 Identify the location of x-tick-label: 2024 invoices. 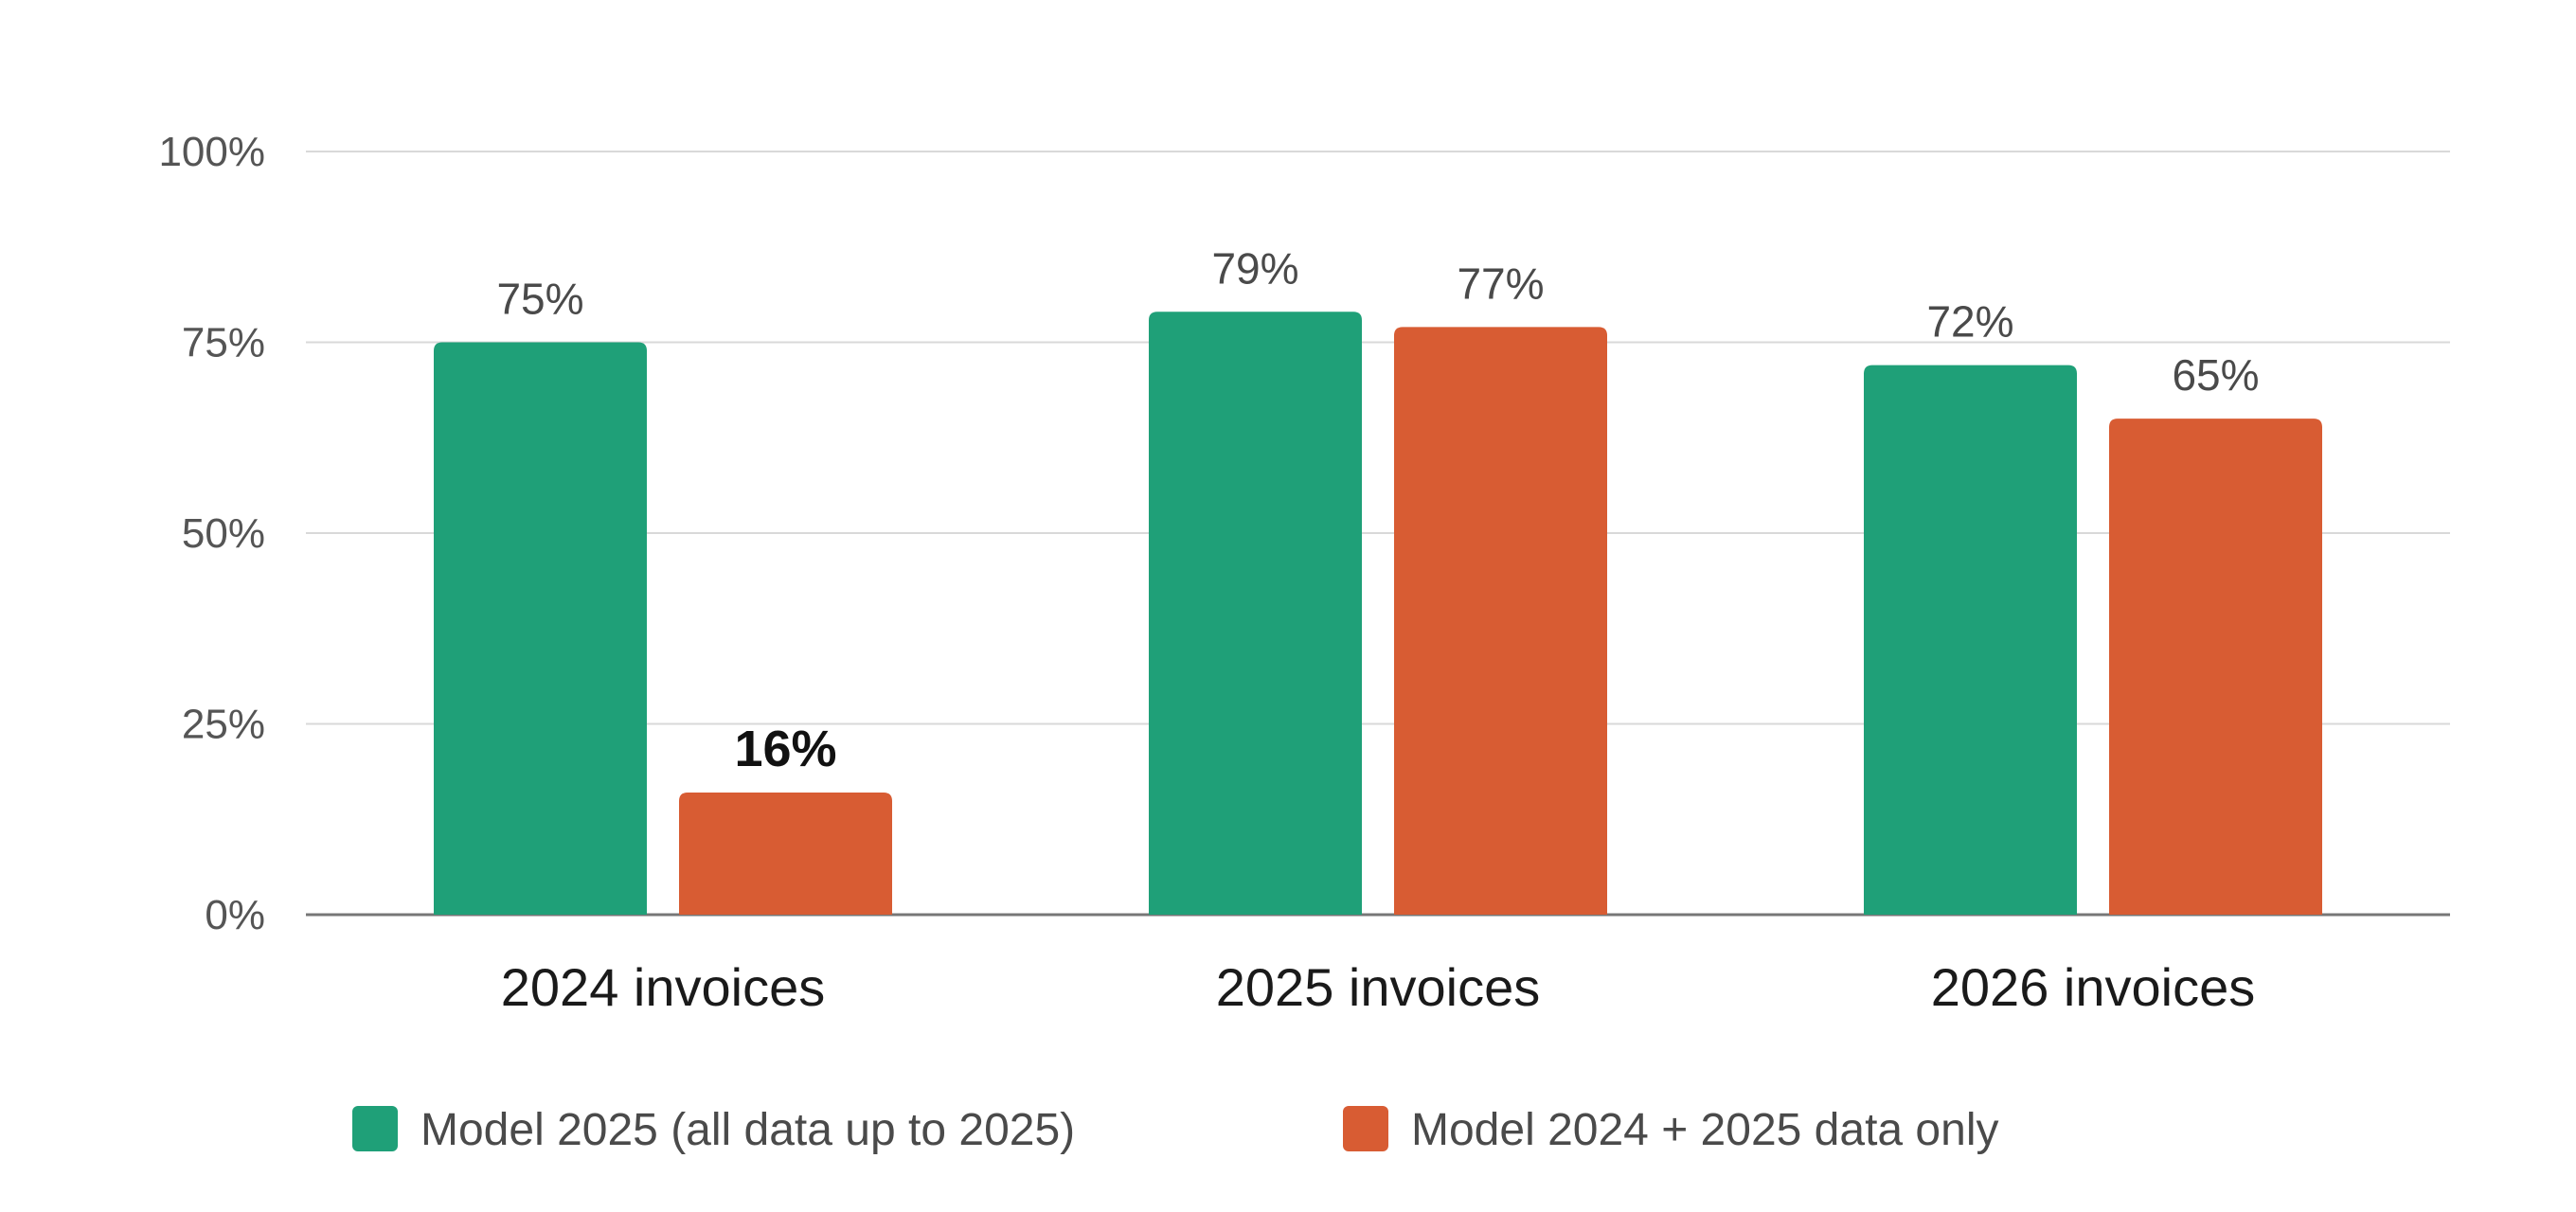
(663, 987).